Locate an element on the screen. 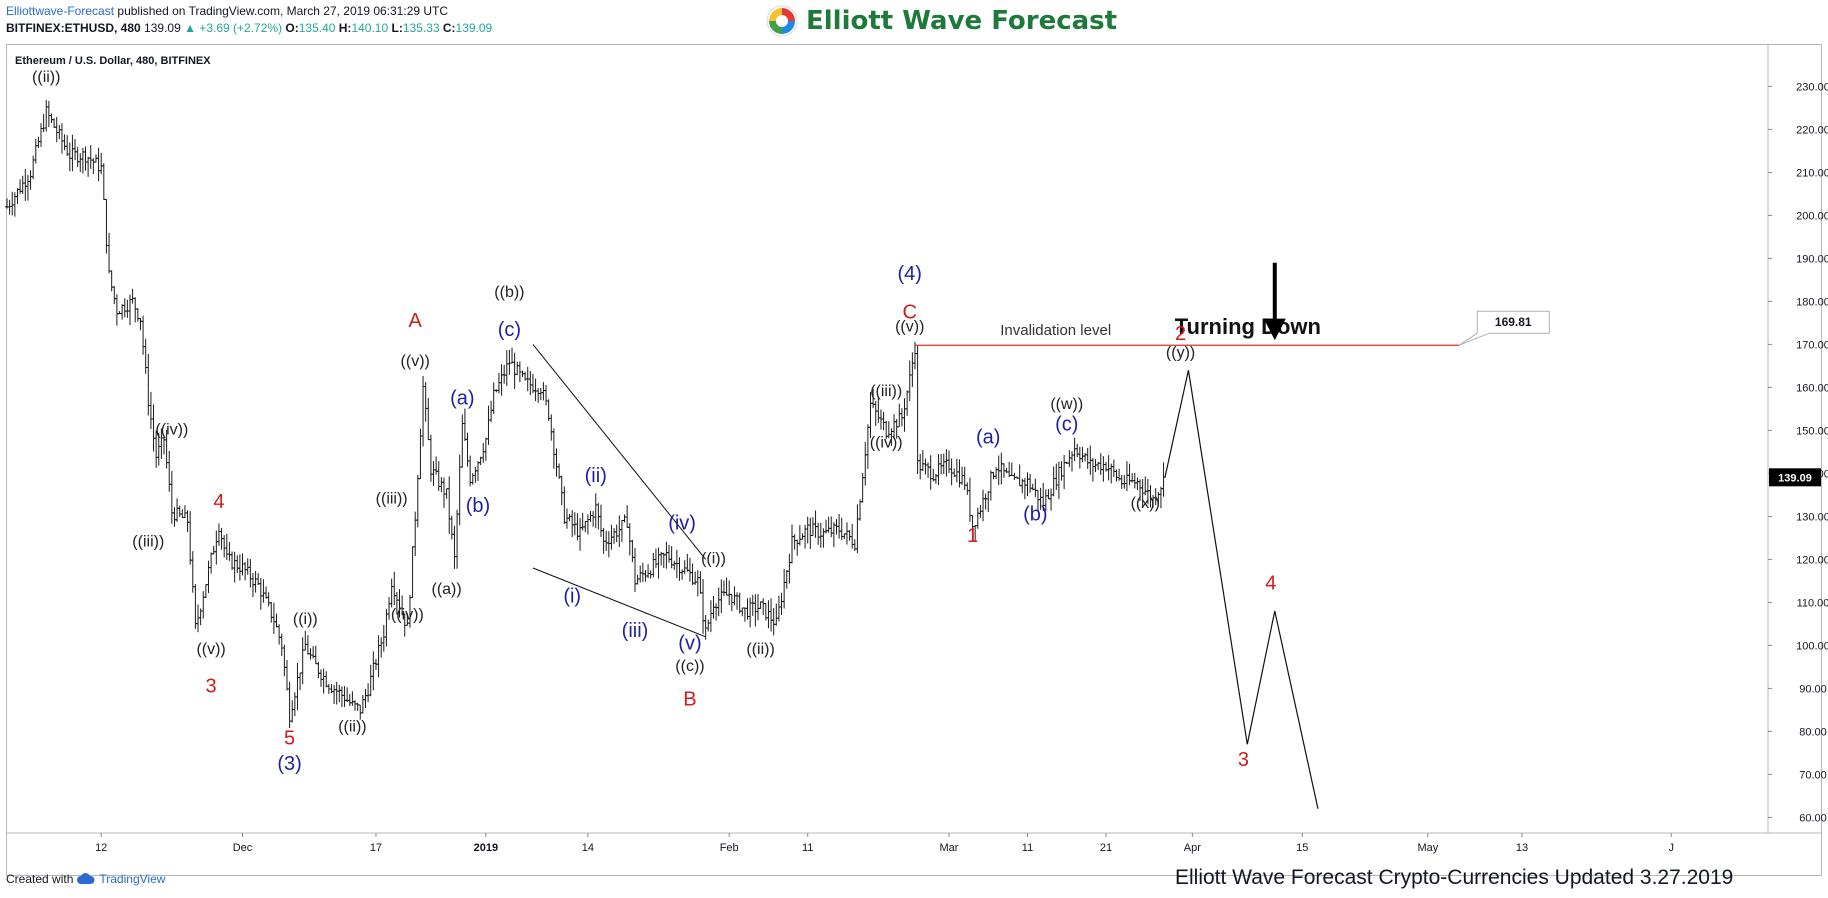 The width and height of the screenshot is (1828, 898). wave-label: A is located at coordinates (416, 321).